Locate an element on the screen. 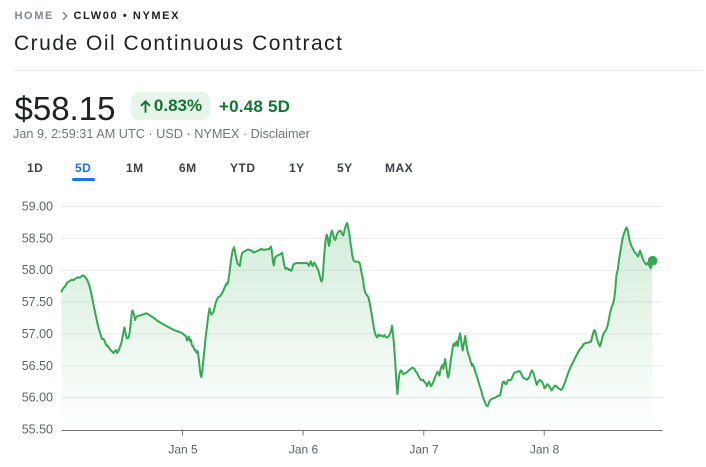 The height and width of the screenshot is (467, 706). svg-text: Jan 5 is located at coordinates (183, 450).